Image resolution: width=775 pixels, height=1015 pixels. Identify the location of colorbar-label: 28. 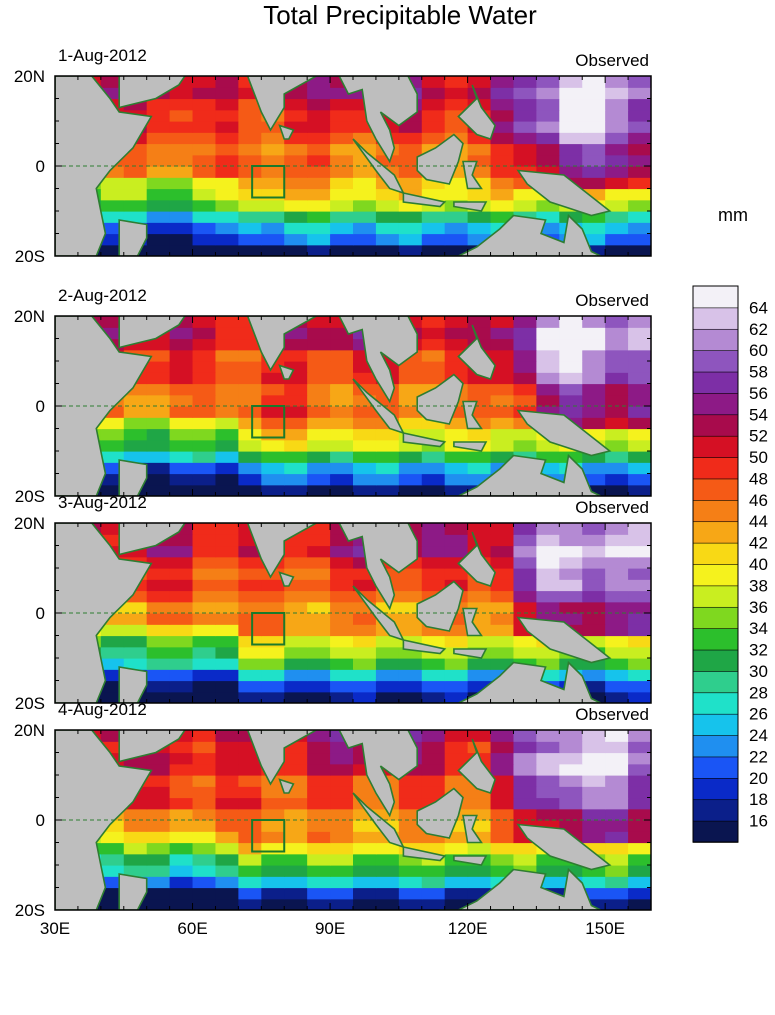
(758, 692).